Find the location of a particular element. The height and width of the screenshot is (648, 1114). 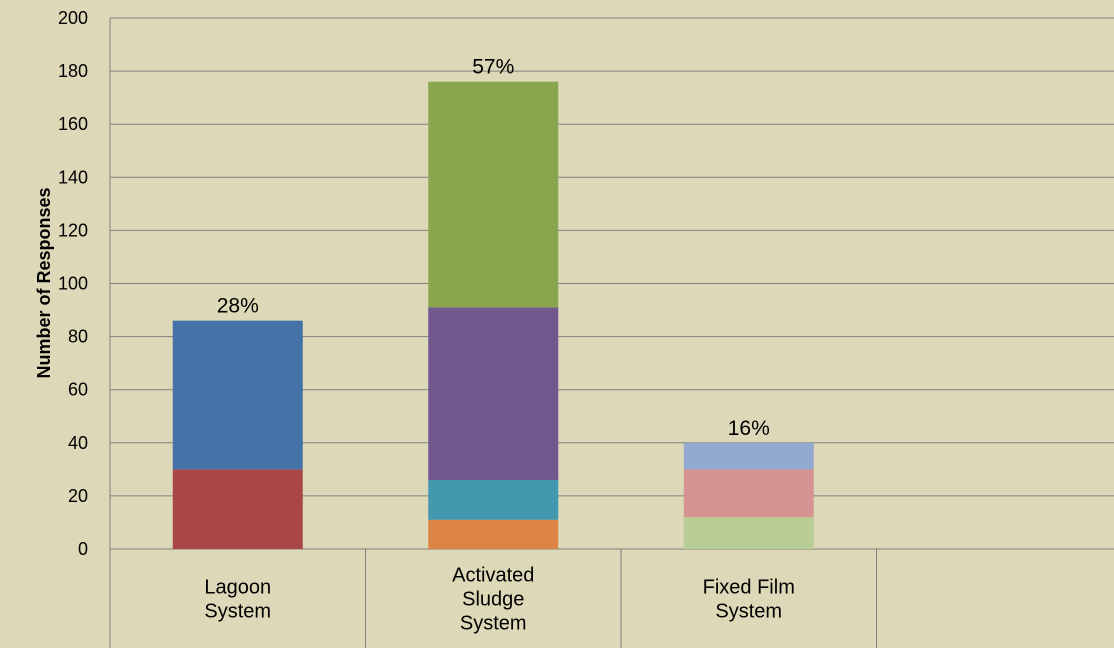

y-tick-label-200: 200 is located at coordinates (73, 18).